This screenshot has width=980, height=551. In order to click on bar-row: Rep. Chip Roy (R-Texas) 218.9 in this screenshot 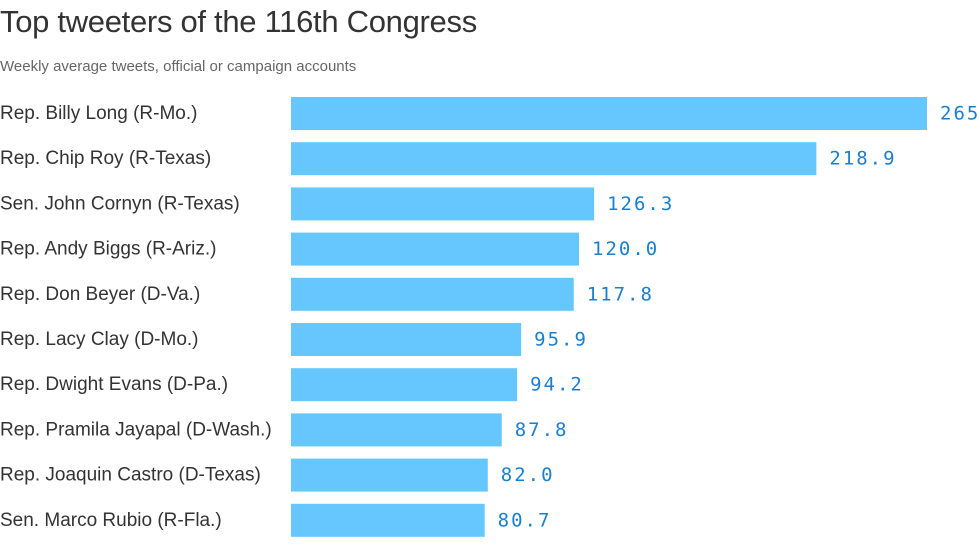, I will do `click(448, 159)`.